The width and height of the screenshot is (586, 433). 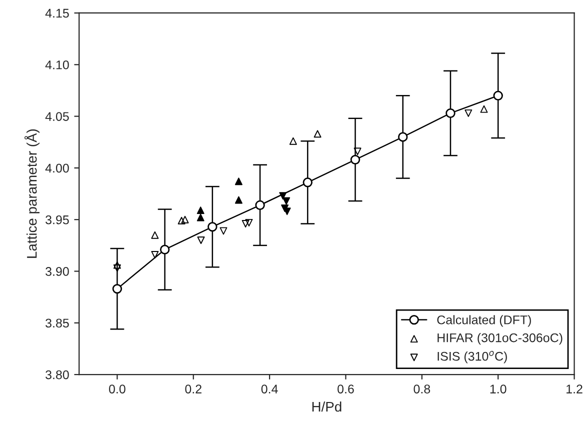 What do you see at coordinates (269, 389) in the screenshot?
I see `x-tick-label: 0.4` at bounding box center [269, 389].